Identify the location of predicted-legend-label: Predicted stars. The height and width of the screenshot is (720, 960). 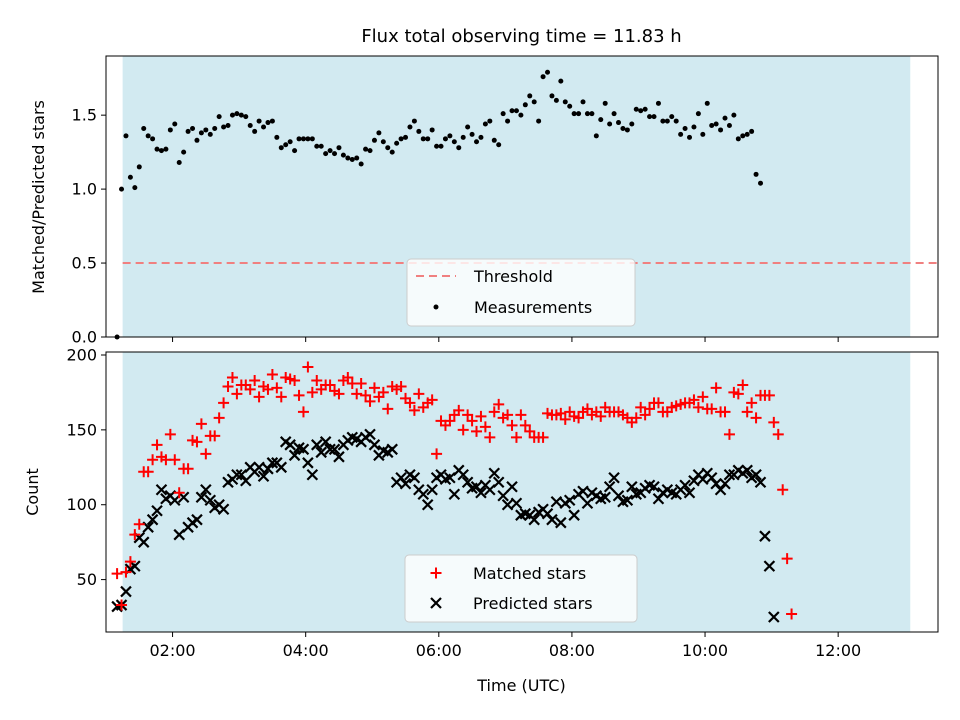
(533, 603).